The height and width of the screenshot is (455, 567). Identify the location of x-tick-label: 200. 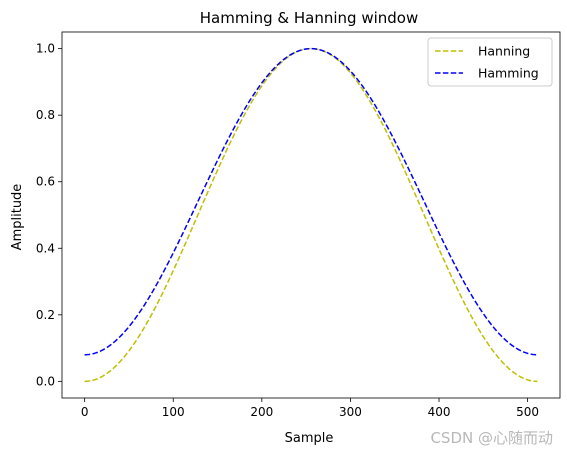
(261, 412).